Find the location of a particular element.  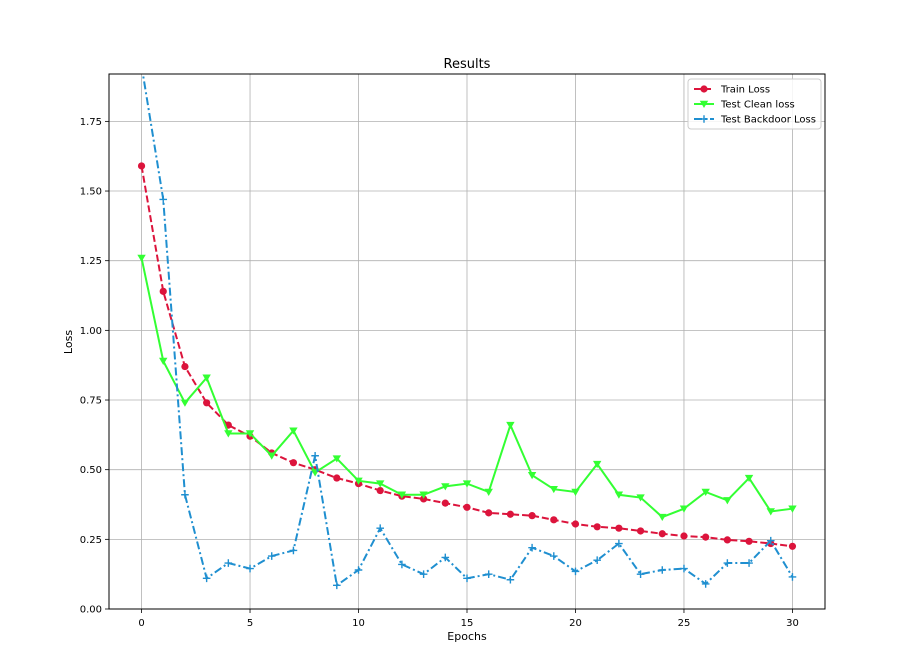

test-clean-loss-legend-marker is located at coordinates (704, 104).